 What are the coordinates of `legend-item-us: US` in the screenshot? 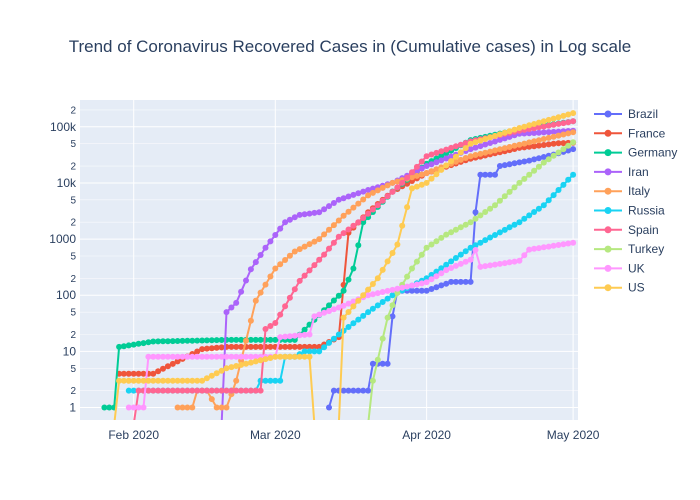 It's located at (619, 288).